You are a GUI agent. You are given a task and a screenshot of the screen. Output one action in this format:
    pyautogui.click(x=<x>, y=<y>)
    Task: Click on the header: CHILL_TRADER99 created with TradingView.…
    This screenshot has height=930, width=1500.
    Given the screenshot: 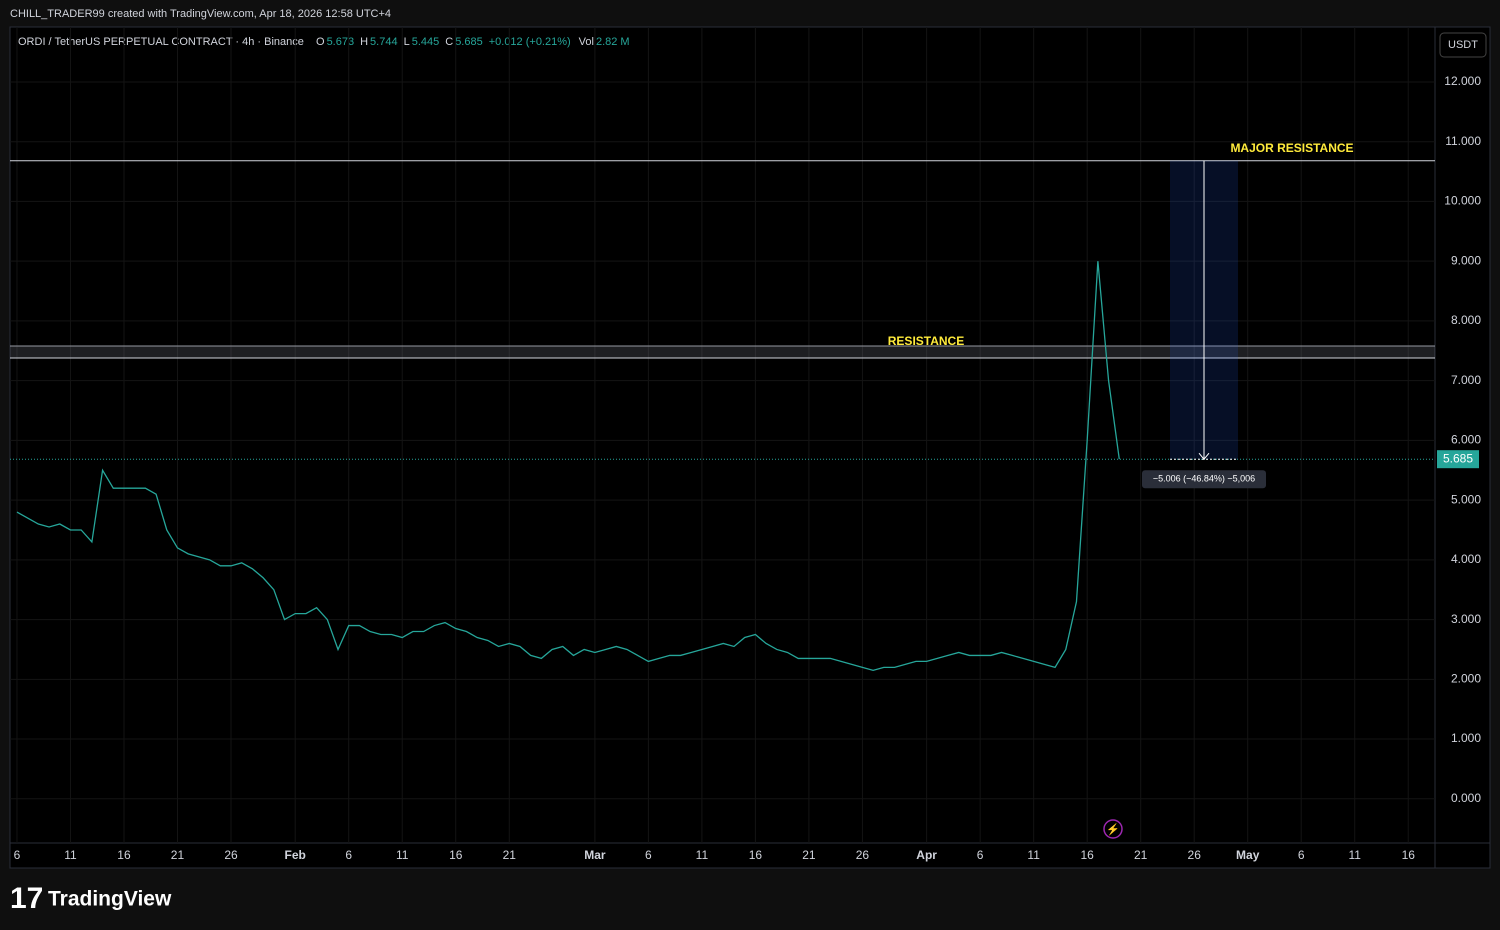 What is the action you would take?
    pyautogui.click(x=200, y=14)
    